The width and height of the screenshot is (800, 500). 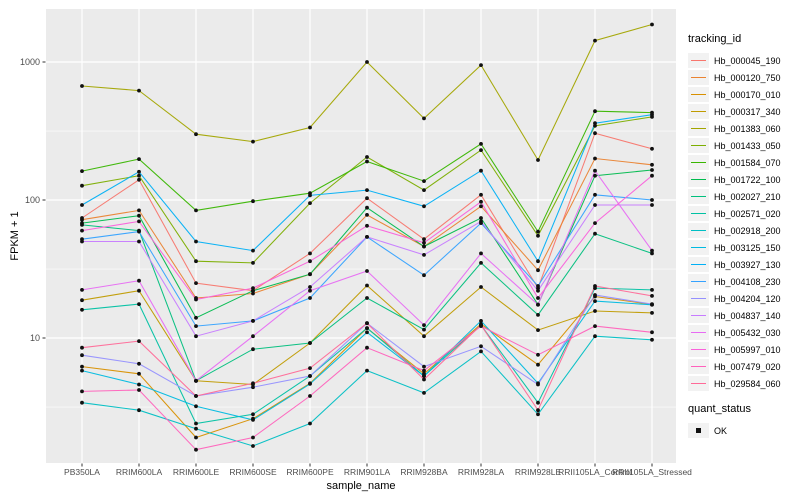 I want to click on legend-item: Hb_002918_200, so click(x=743, y=230).